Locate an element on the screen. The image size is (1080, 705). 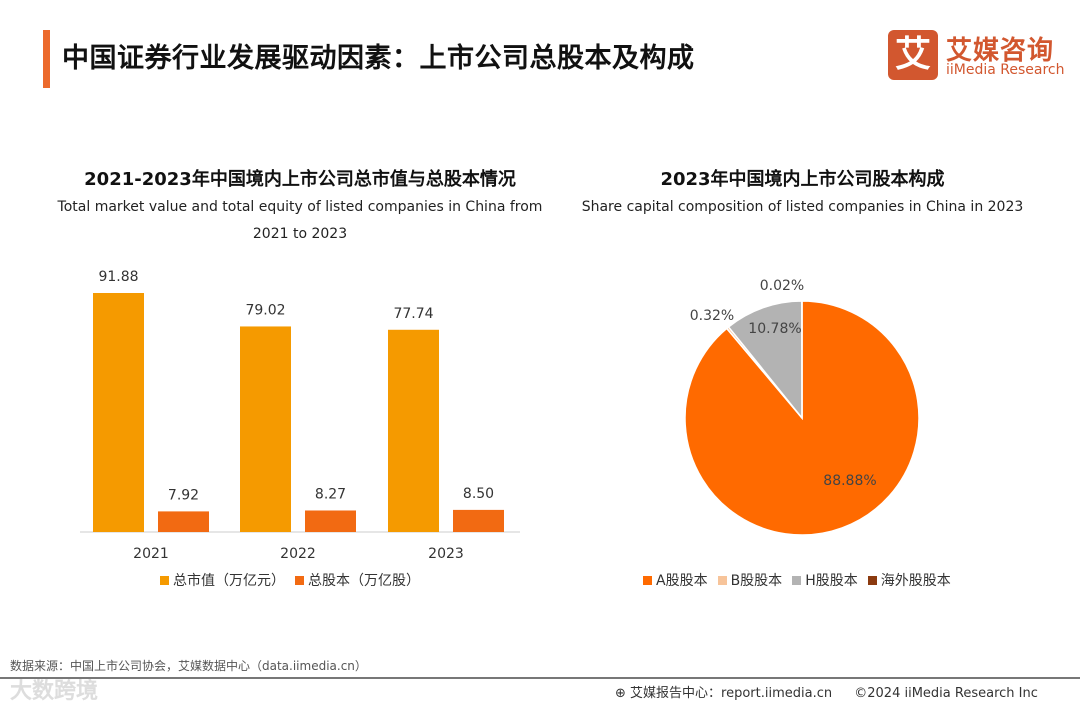
legend-item: 总市值（万亿元） is located at coordinates (222, 580).